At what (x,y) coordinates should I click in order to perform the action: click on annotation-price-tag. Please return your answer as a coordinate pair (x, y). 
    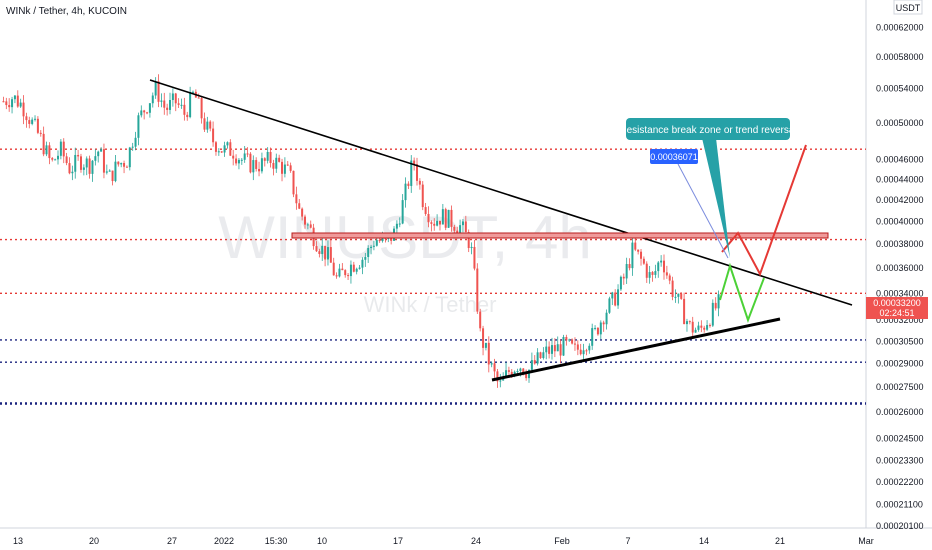
    Looking at the image, I should click on (674, 156).